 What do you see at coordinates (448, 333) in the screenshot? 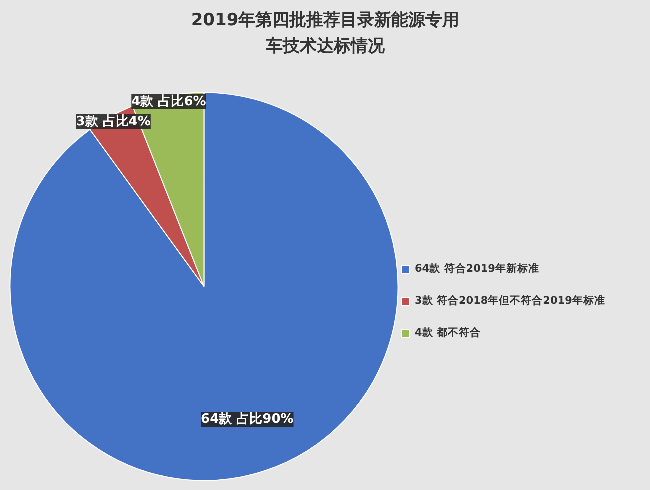
I see `legend-label: 4款 都不符合` at bounding box center [448, 333].